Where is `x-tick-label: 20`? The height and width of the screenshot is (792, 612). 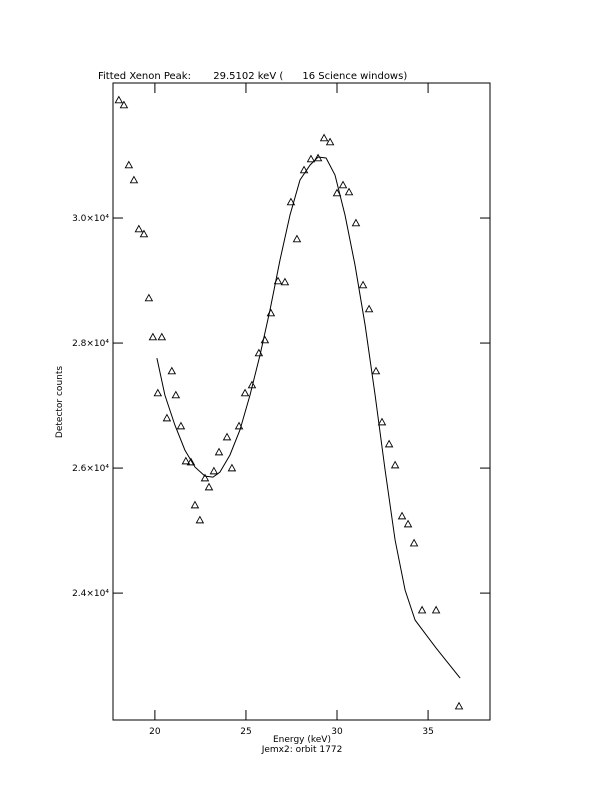
x-tick-label: 20 is located at coordinates (155, 732).